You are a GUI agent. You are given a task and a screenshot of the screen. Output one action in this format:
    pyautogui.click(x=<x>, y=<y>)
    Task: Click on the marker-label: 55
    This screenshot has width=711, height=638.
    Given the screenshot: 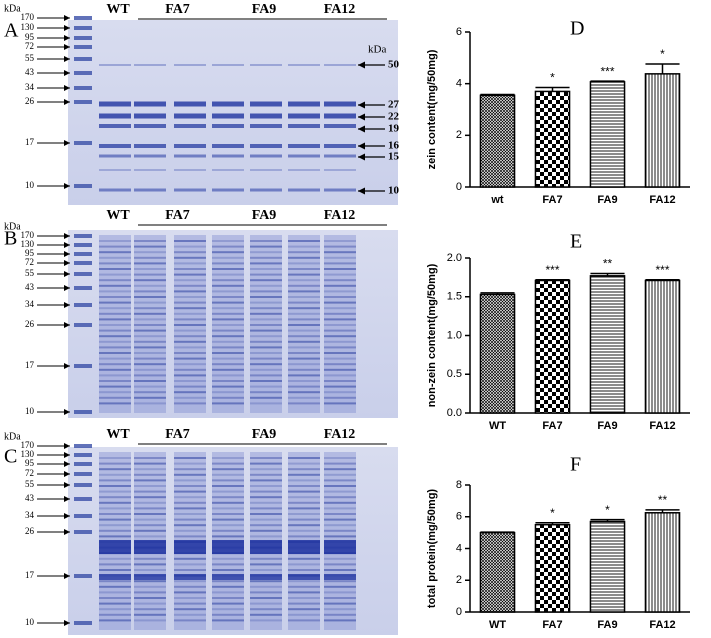 What is the action you would take?
    pyautogui.click(x=30, y=273)
    